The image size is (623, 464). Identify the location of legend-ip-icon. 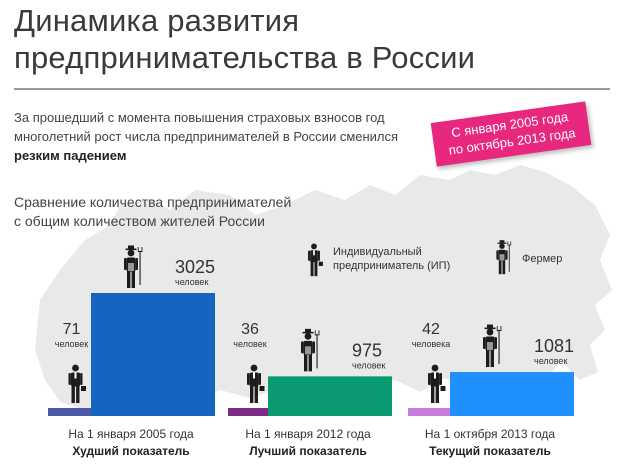
(315, 260).